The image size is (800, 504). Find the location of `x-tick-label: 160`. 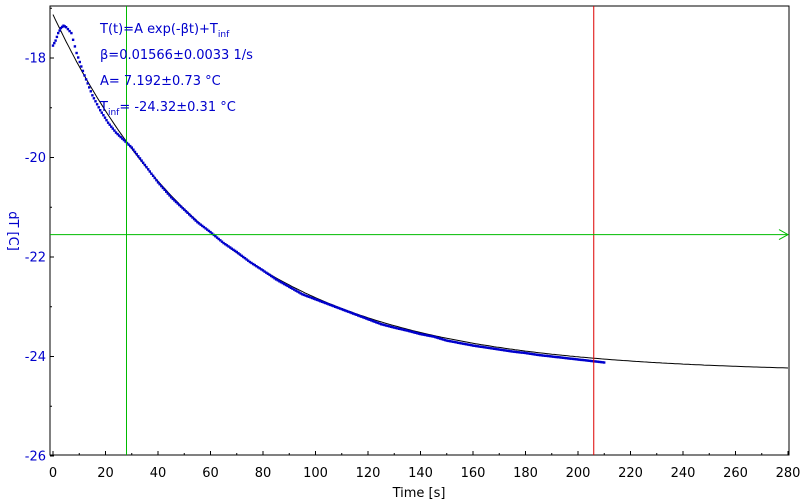

x-tick-label: 160 is located at coordinates (473, 473).